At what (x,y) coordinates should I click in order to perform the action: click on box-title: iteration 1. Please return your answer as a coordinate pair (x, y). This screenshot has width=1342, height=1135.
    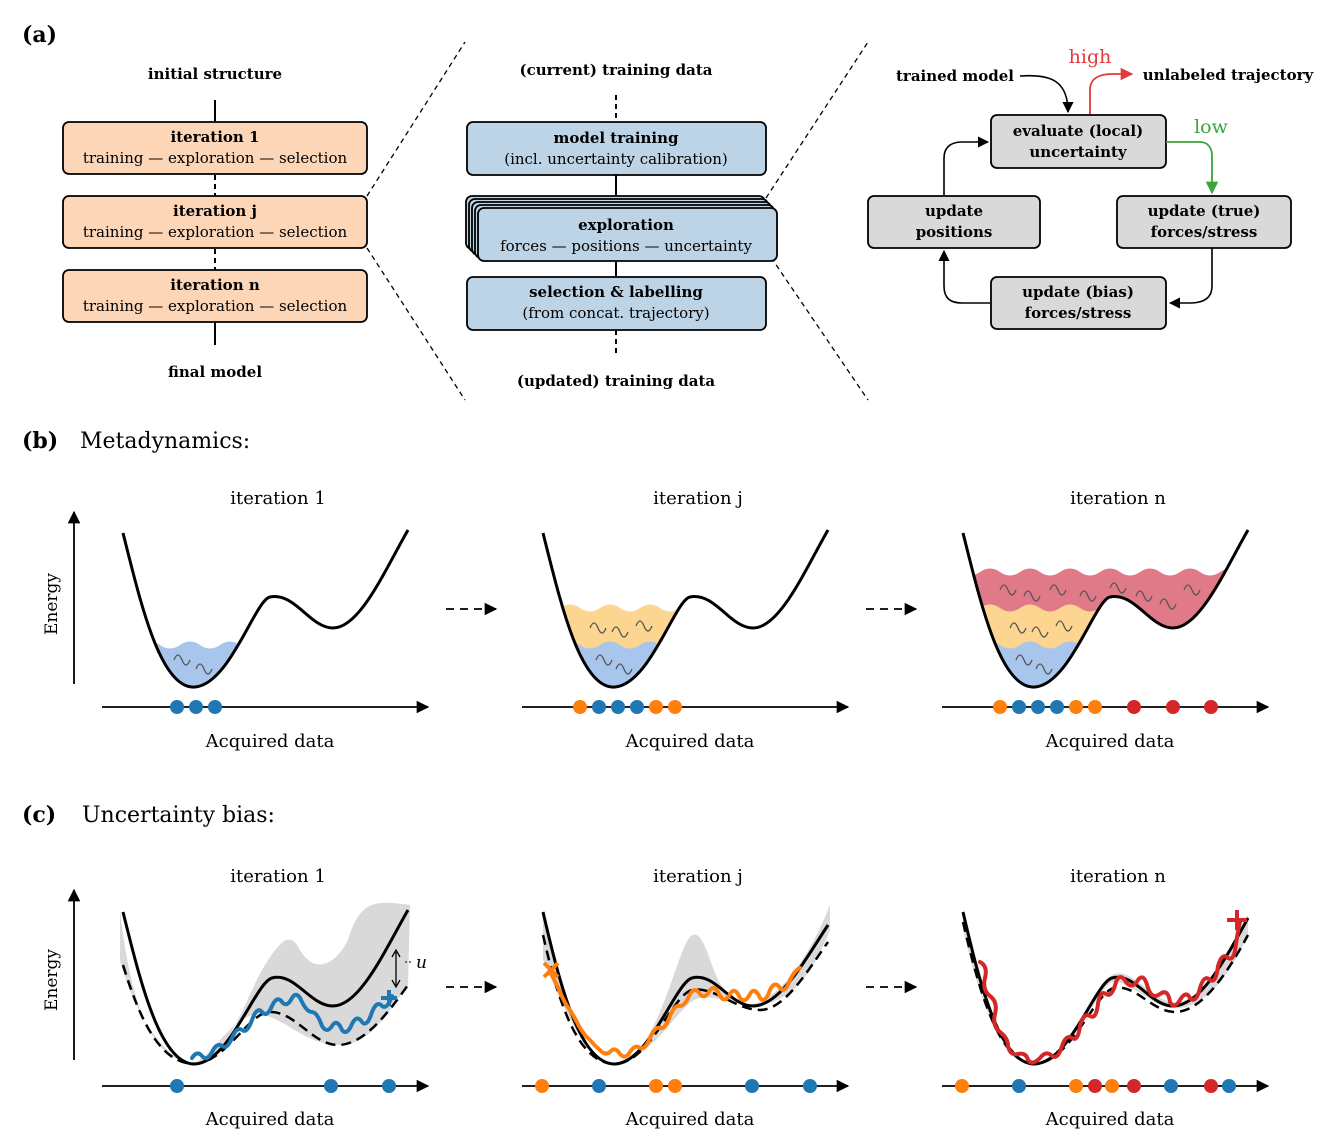
    Looking at the image, I should click on (215, 137).